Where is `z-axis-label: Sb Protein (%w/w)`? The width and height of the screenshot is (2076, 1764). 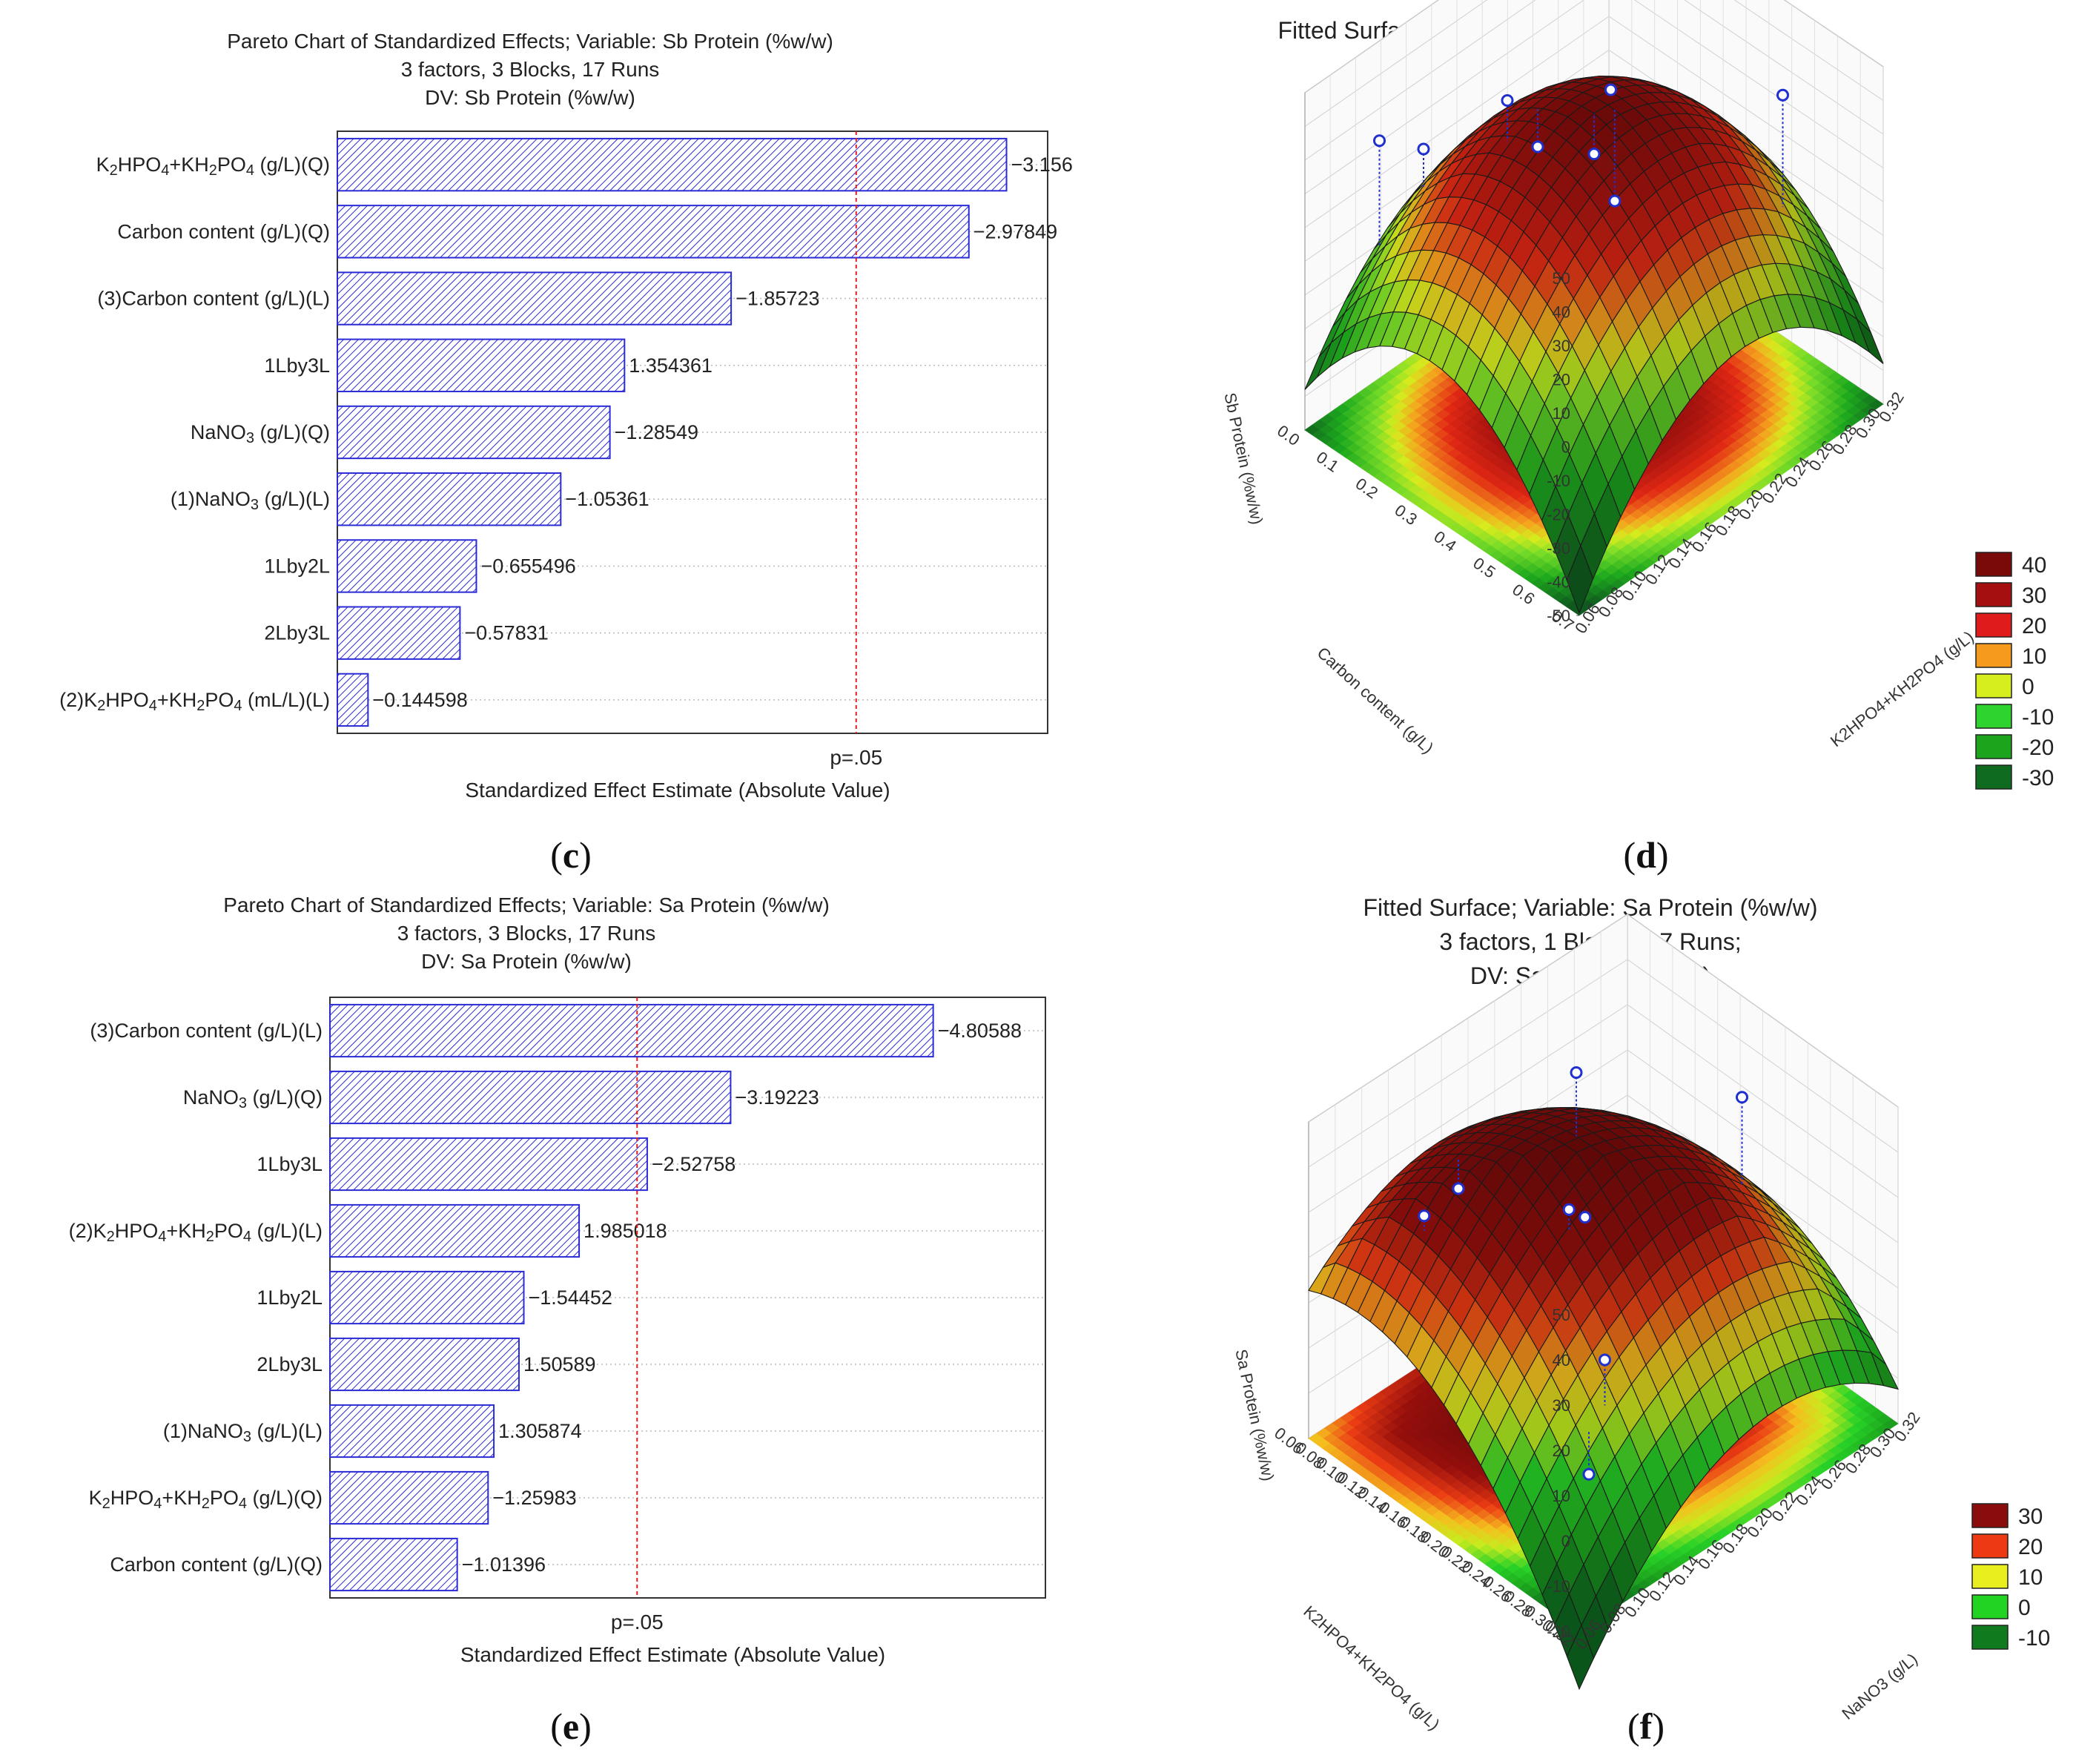
z-axis-label: Sb Protein (%w/w) is located at coordinates (1243, 458).